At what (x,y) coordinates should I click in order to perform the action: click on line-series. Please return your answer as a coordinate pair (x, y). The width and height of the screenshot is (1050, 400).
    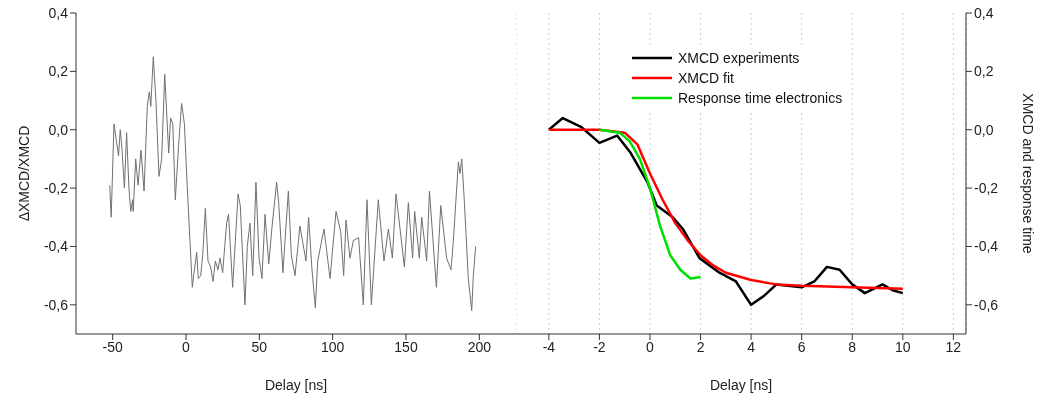
    Looking at the image, I should click on (650, 204).